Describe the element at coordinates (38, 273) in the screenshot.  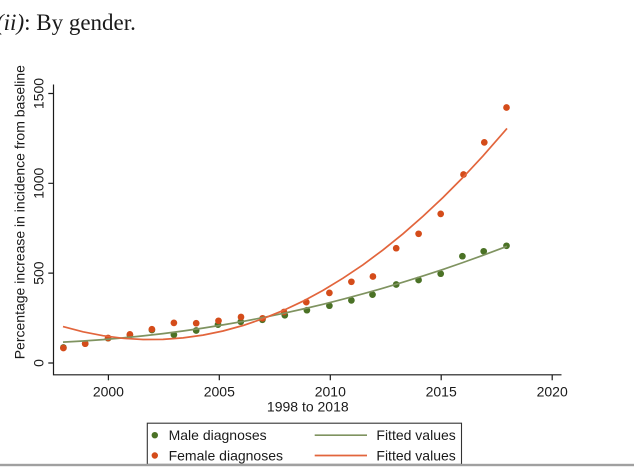
I see `svg-text: 500` at that location.